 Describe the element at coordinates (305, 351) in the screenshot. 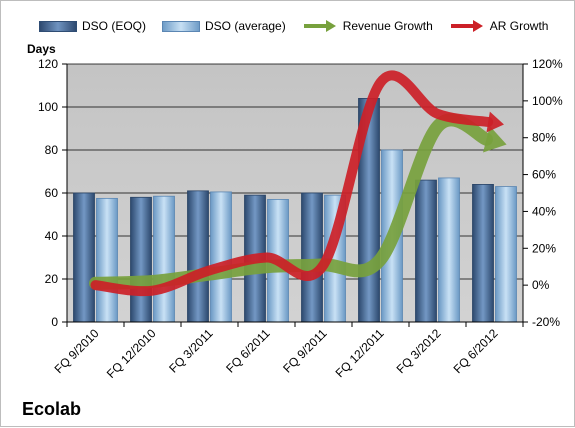

I see `x-tick-label: FQ 9/2011` at that location.